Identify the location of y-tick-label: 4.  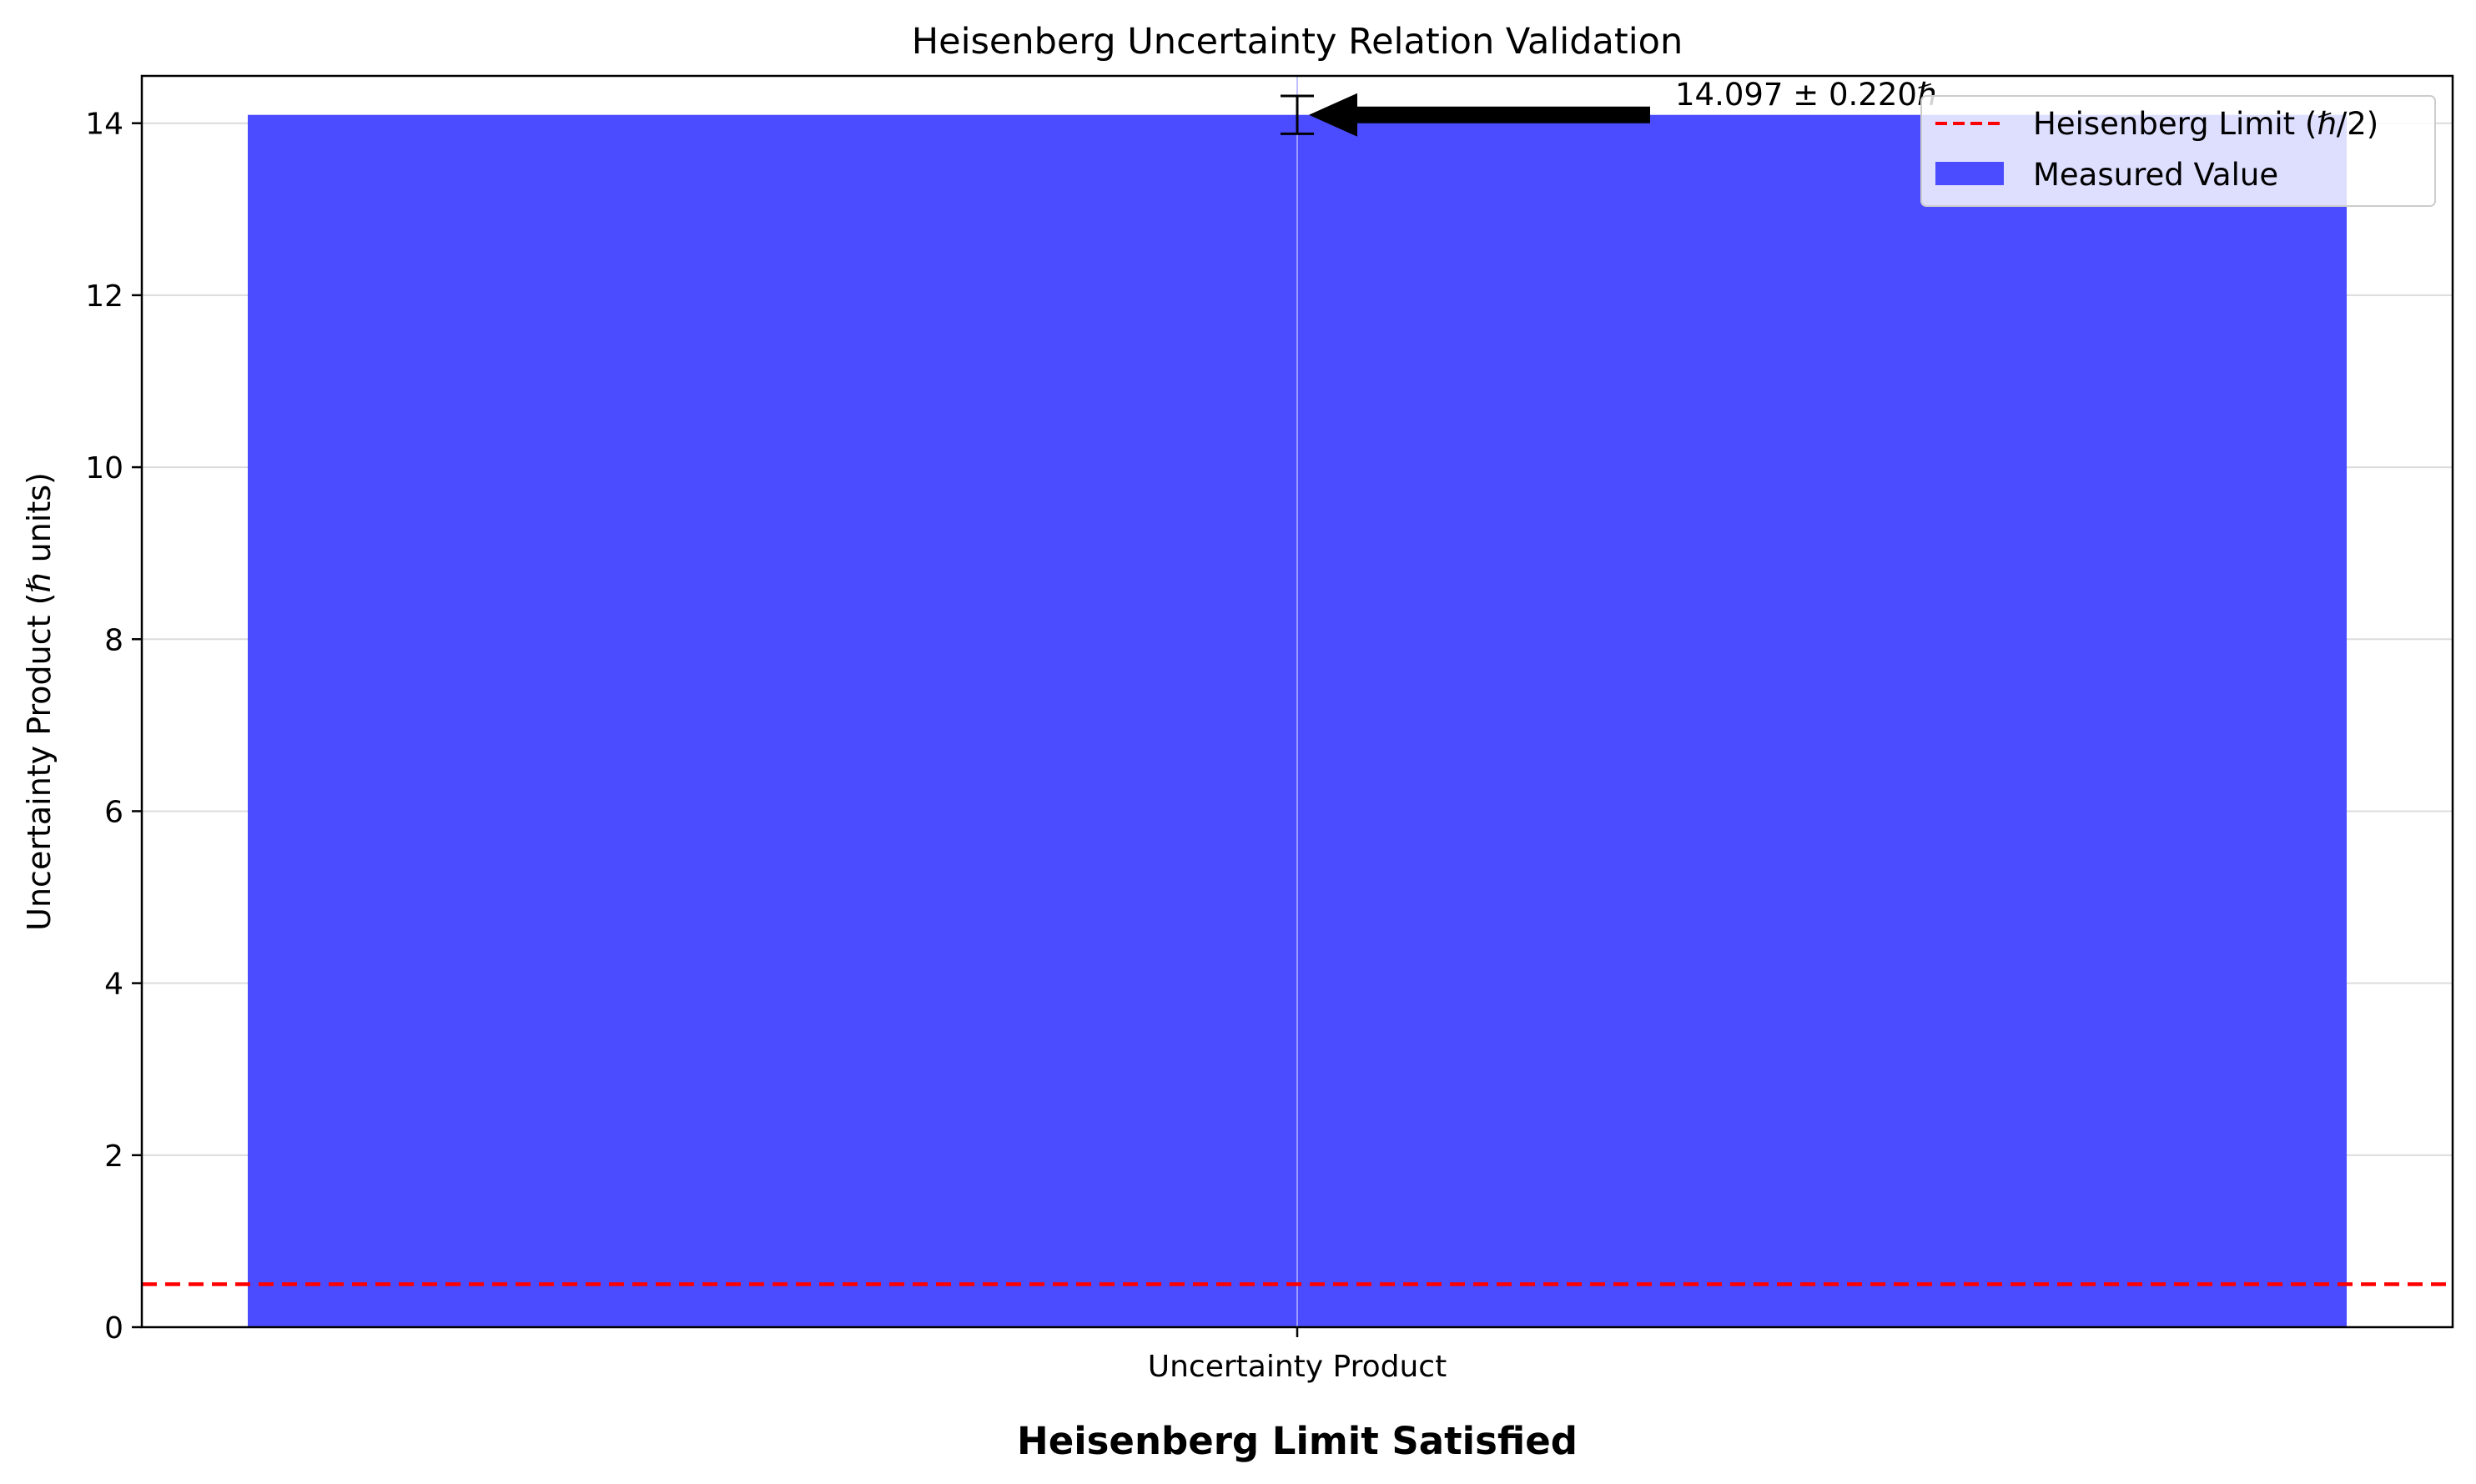
(114, 985).